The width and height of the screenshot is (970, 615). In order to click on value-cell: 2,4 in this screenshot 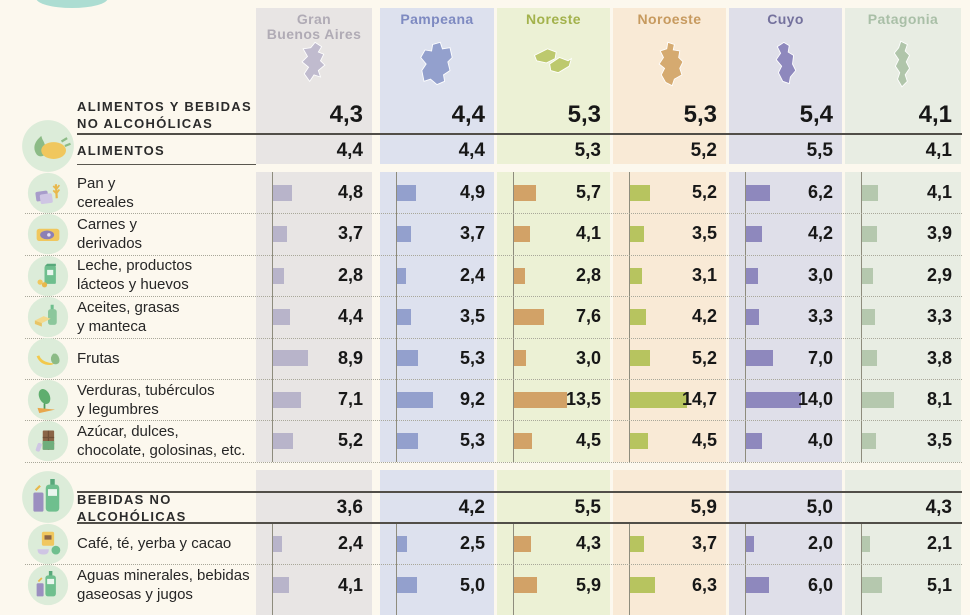, I will do `click(350, 543)`.